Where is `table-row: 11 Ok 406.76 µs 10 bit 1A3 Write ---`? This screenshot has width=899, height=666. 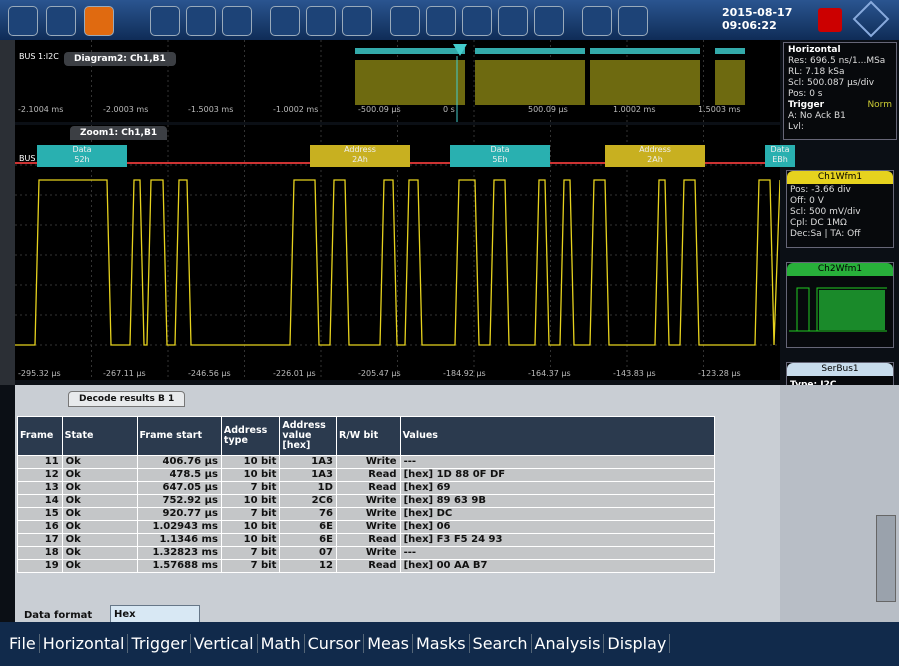 table-row: 11 Ok 406.76 µs 10 bit 1A3 Write --- is located at coordinates (366, 462).